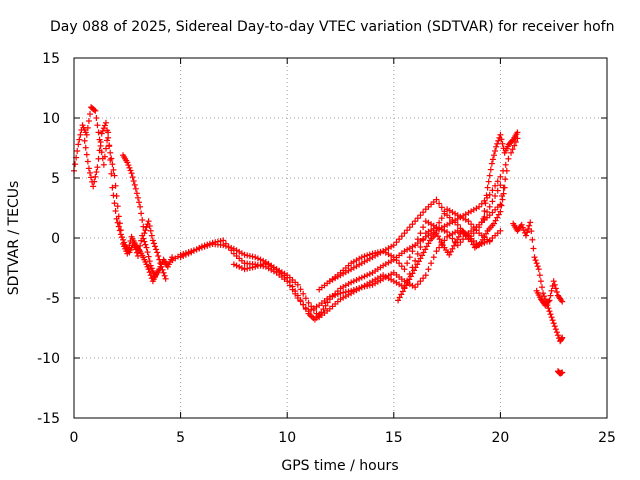 The width and height of the screenshot is (640, 480). I want to click on y-tick-label: -10, so click(48, 359).